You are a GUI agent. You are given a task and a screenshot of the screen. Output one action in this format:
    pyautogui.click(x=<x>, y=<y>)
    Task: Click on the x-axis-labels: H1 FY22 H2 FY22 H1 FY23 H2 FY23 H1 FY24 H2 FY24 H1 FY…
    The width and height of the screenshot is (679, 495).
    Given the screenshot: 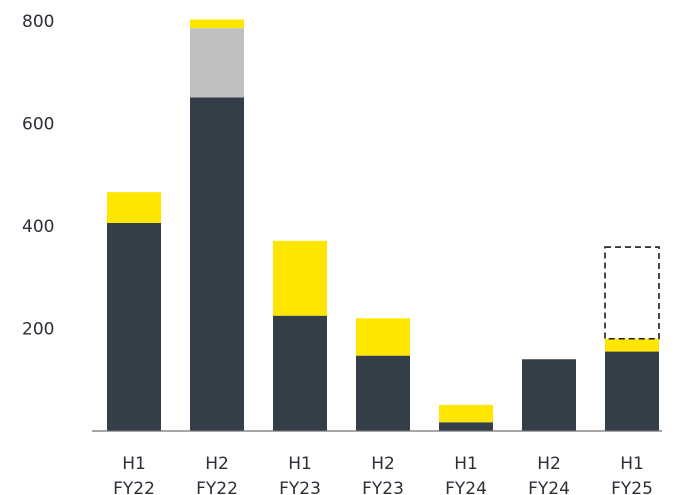 What is the action you would take?
    pyautogui.click(x=383, y=474)
    